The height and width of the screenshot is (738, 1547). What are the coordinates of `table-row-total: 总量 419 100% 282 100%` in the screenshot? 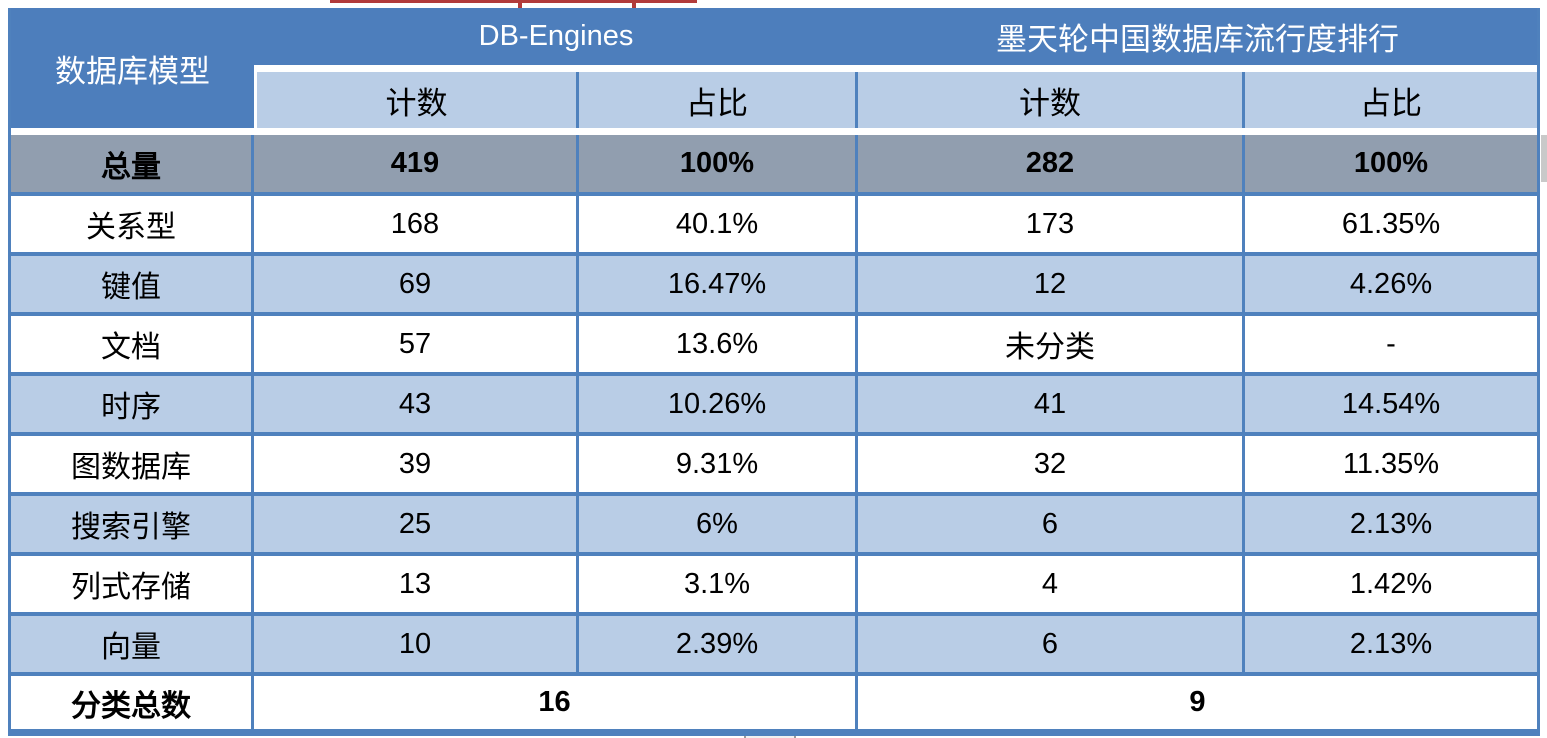 It's located at (774, 163).